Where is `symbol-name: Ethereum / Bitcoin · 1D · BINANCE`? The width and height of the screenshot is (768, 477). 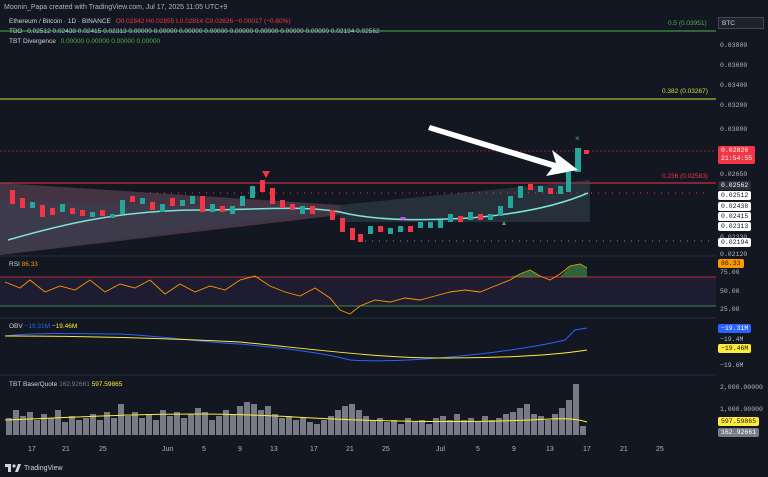
symbol-name: Ethereum / Bitcoin · 1D · BINANCE is located at coordinates (60, 21).